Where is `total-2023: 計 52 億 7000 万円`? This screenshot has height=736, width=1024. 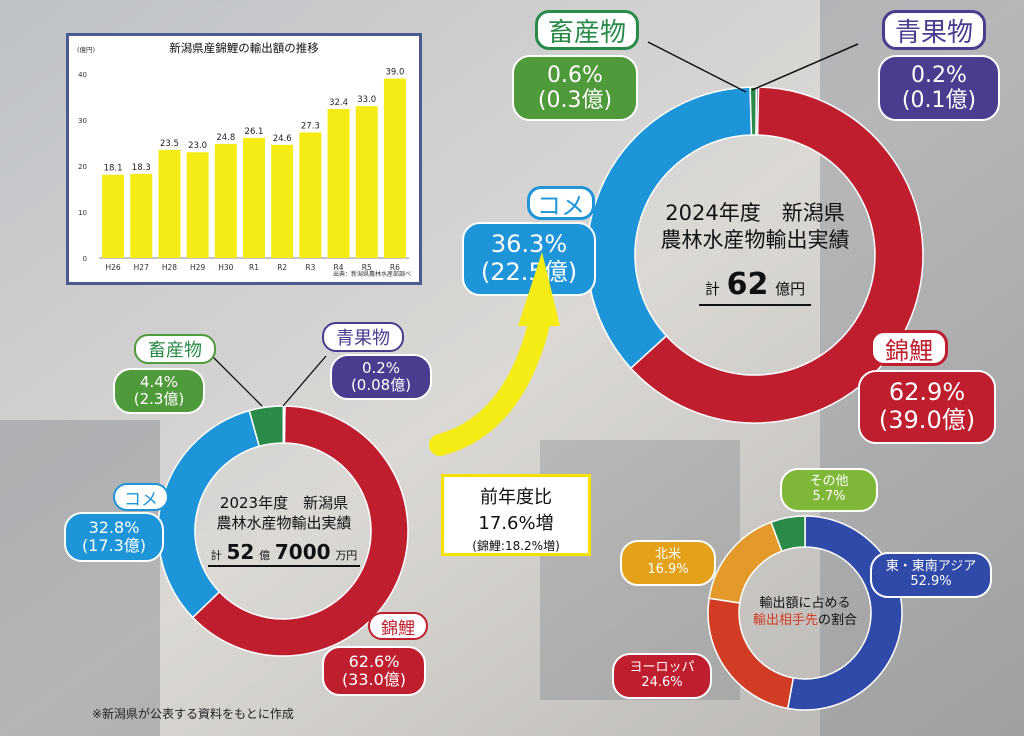 total-2023: 計 52 億 7000 万円 is located at coordinates (284, 553).